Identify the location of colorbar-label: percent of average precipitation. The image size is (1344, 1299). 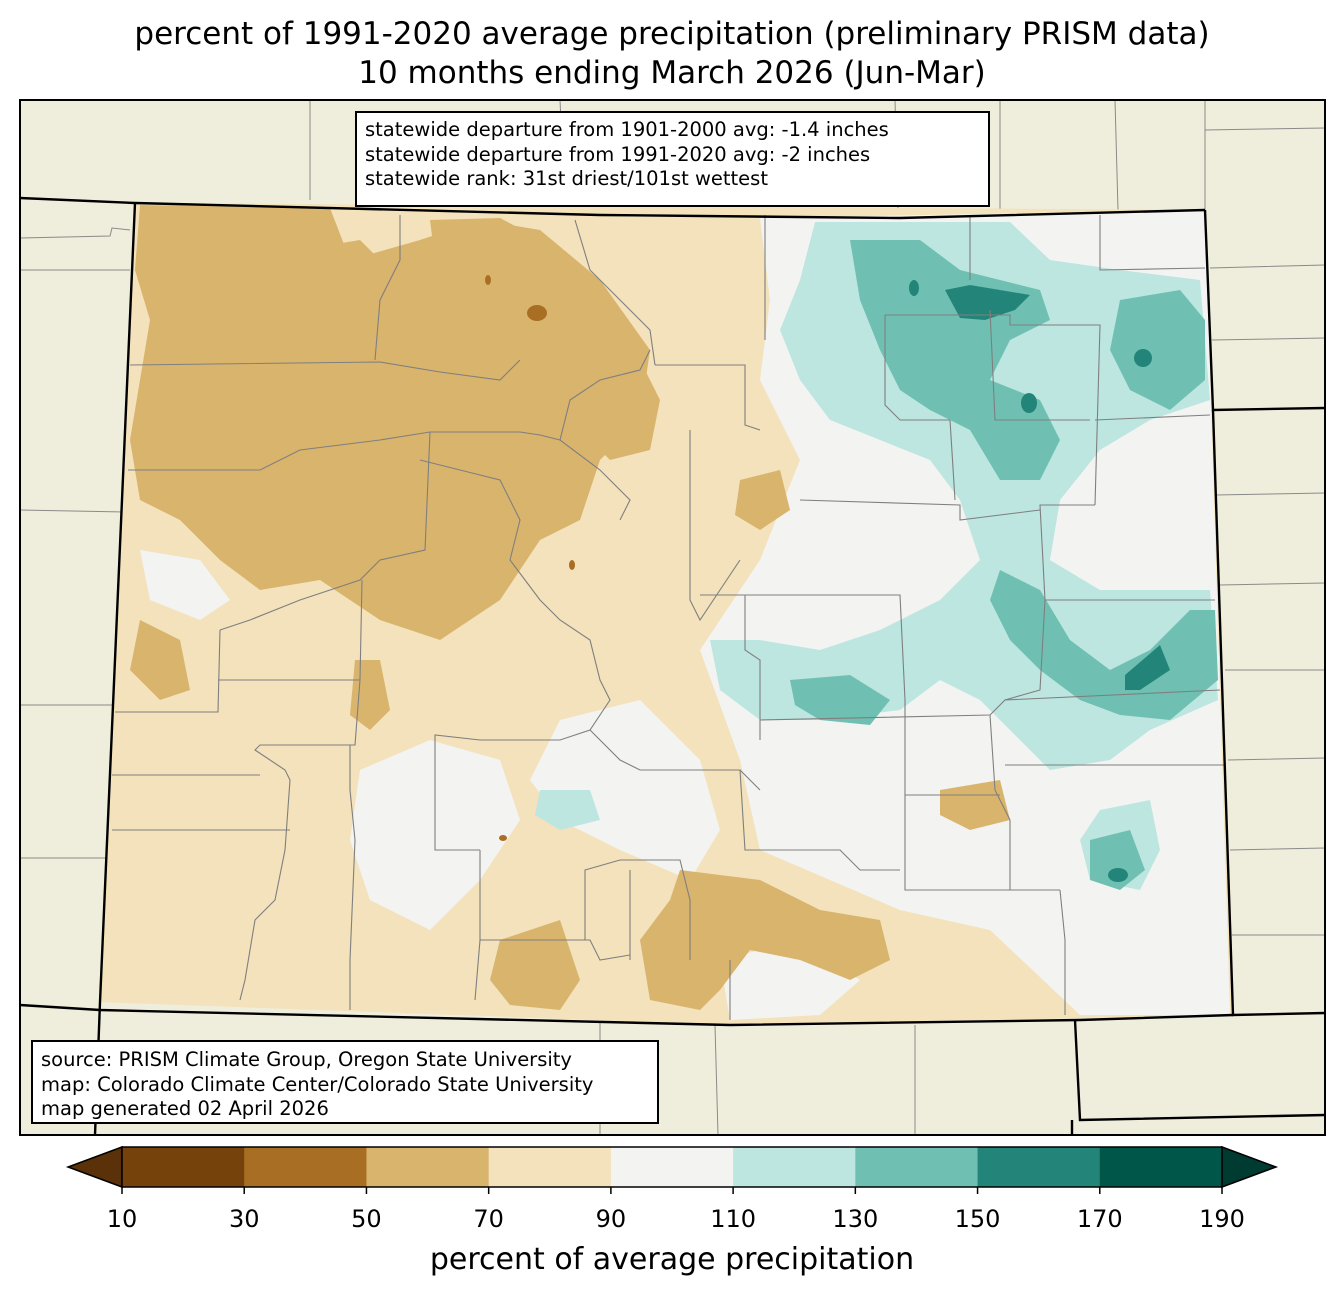
(672, 1259).